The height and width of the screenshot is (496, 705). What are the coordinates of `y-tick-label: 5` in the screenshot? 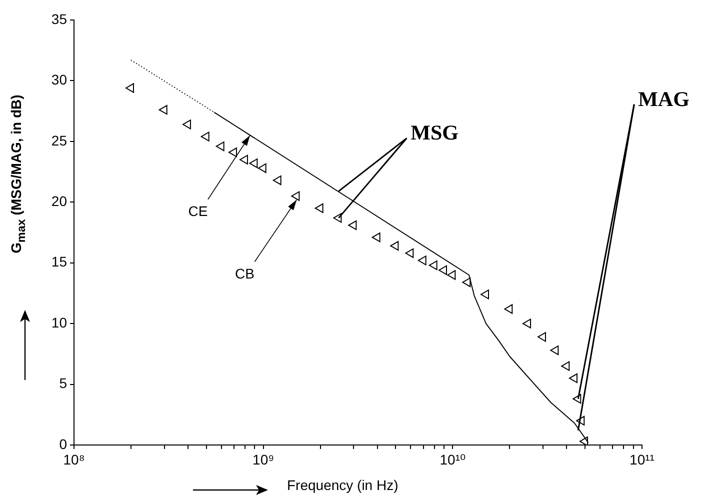 It's located at (63, 383).